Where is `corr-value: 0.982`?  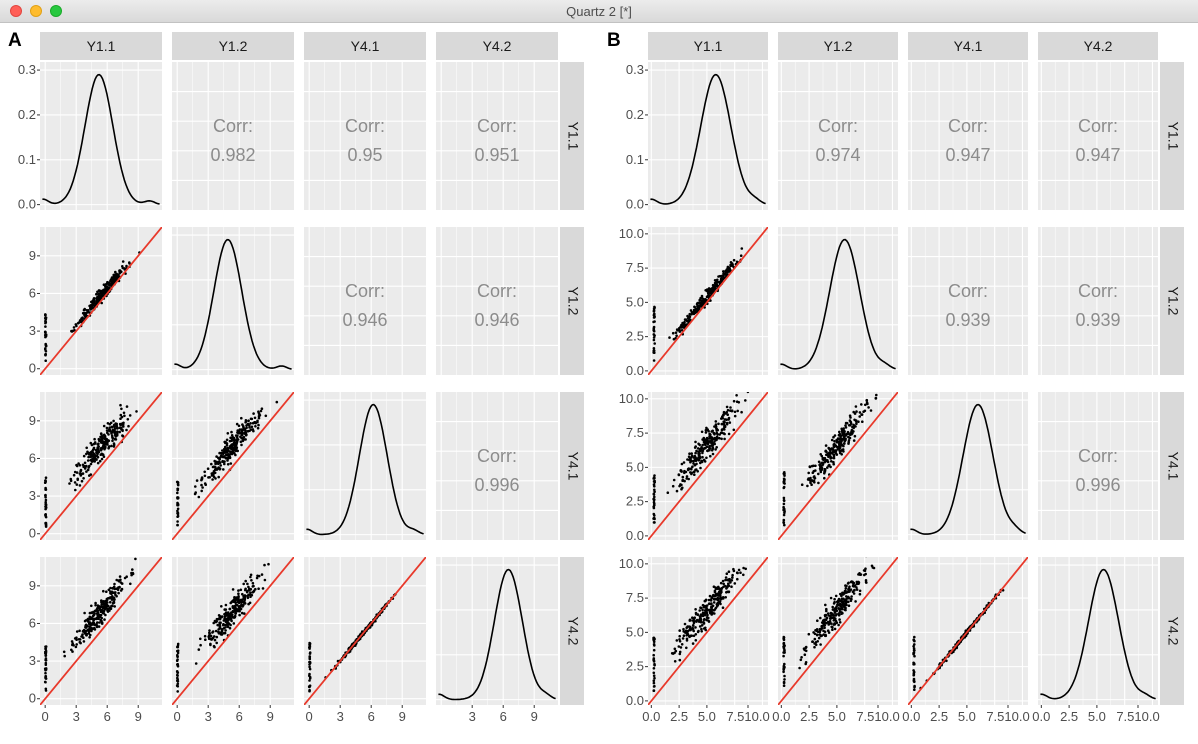
corr-value: 0.982 is located at coordinates (232, 155).